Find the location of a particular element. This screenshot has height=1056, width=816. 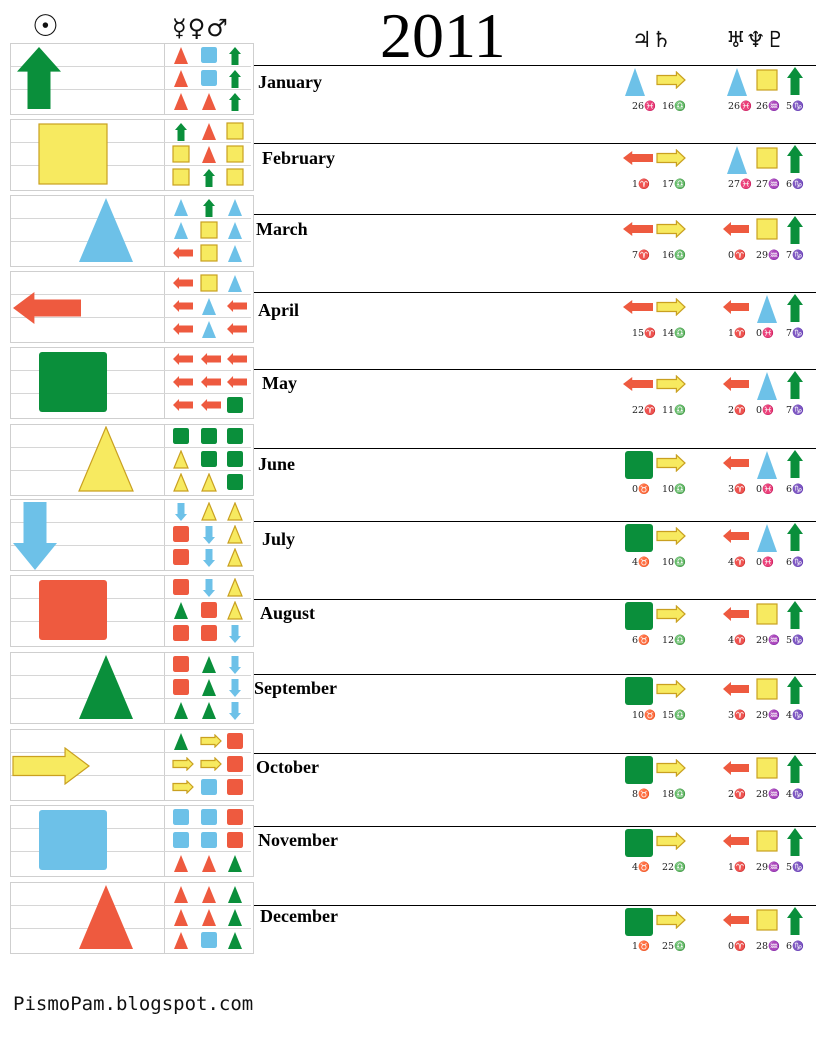

month-label: April is located at coordinates (279, 310).